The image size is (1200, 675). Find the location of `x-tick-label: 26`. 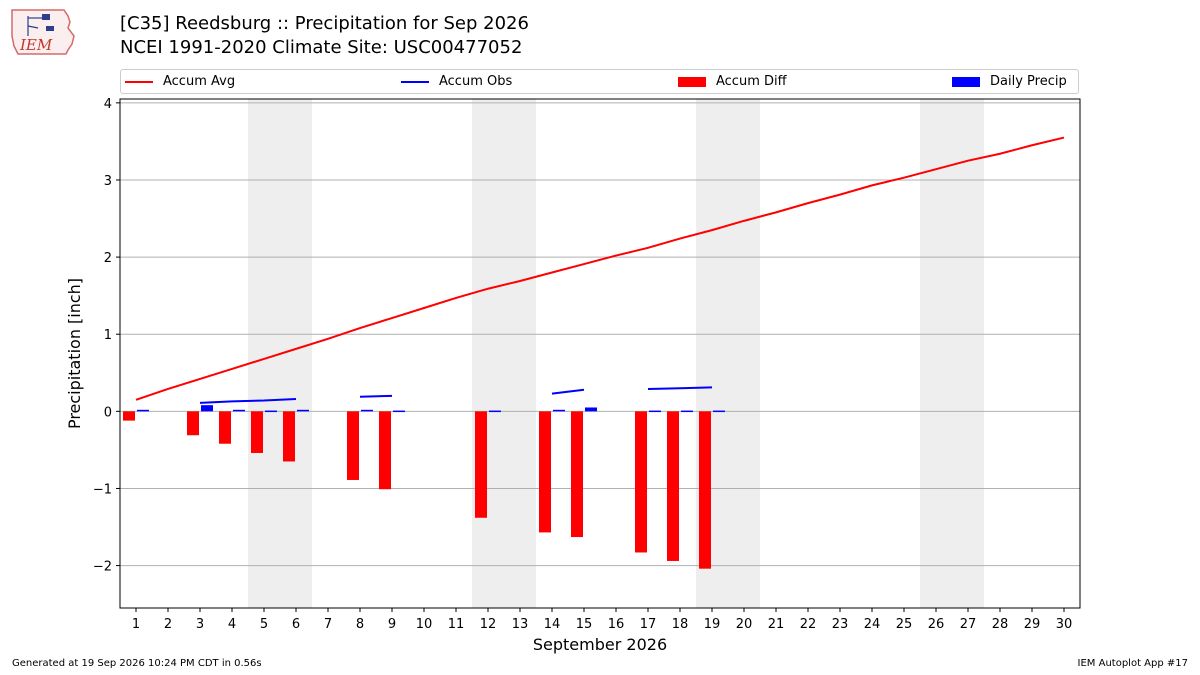

x-tick-label: 26 is located at coordinates (936, 624).